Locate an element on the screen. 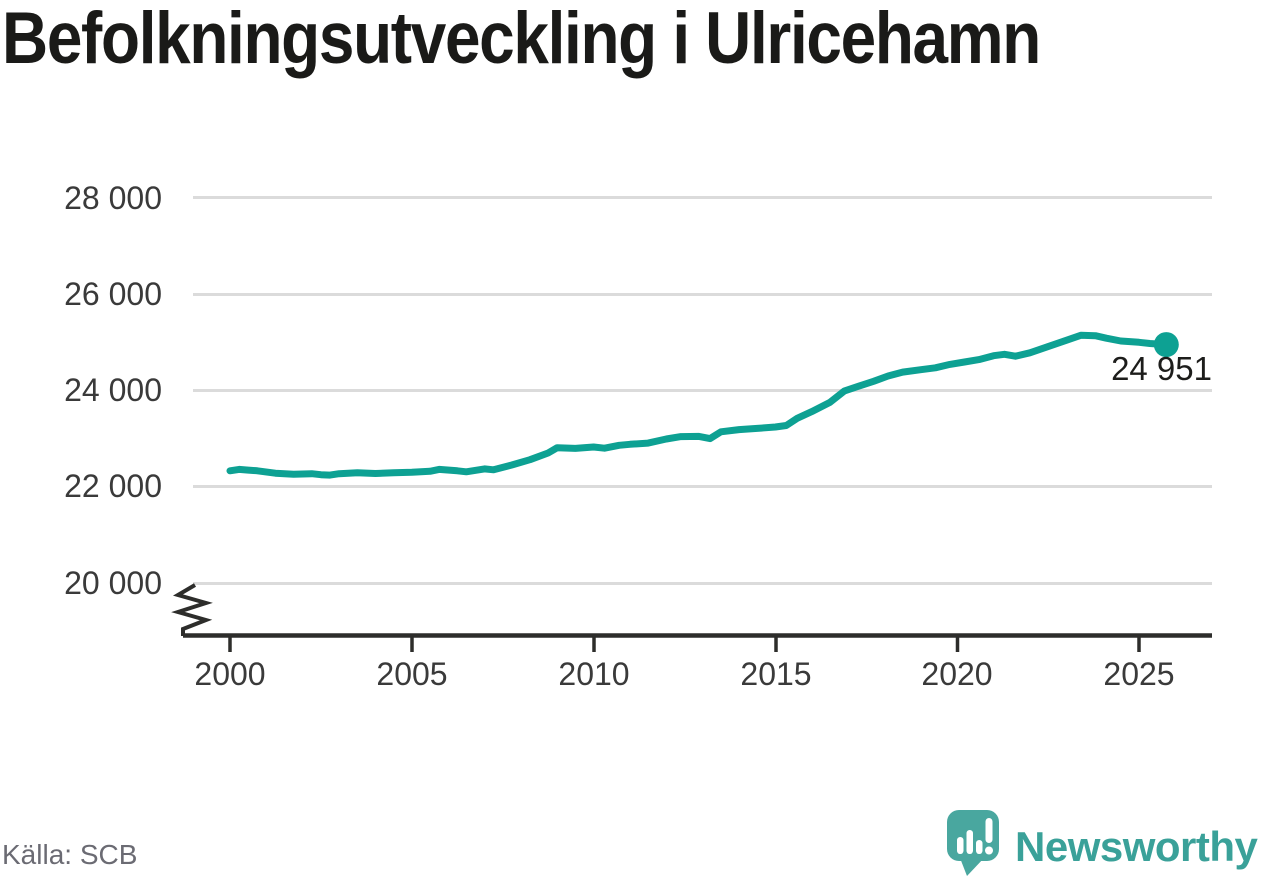  source-credit: Källa: SCB is located at coordinates (70, 854).